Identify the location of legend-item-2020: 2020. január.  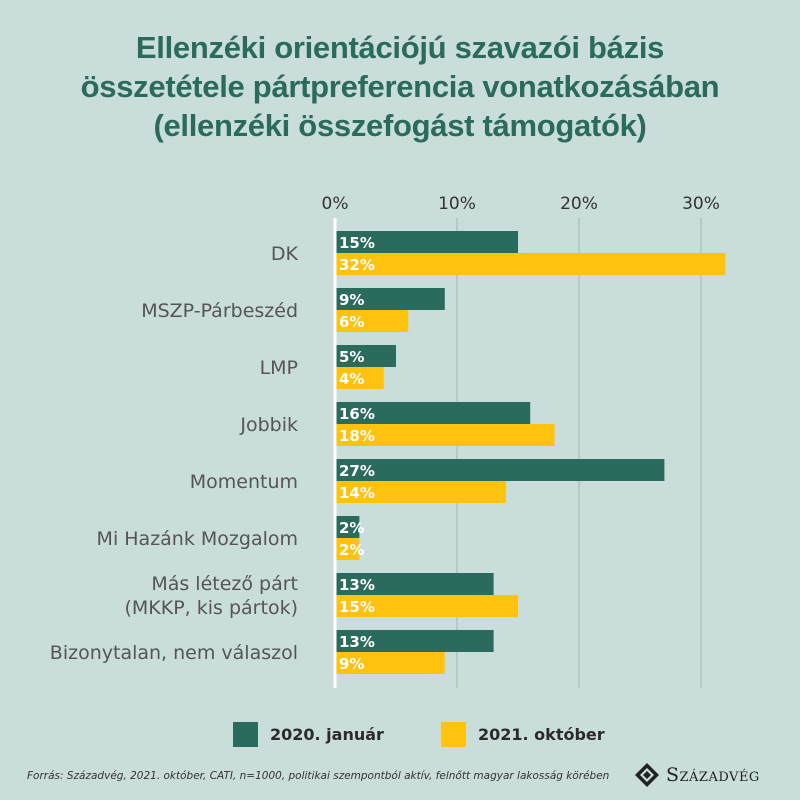
(308, 734).